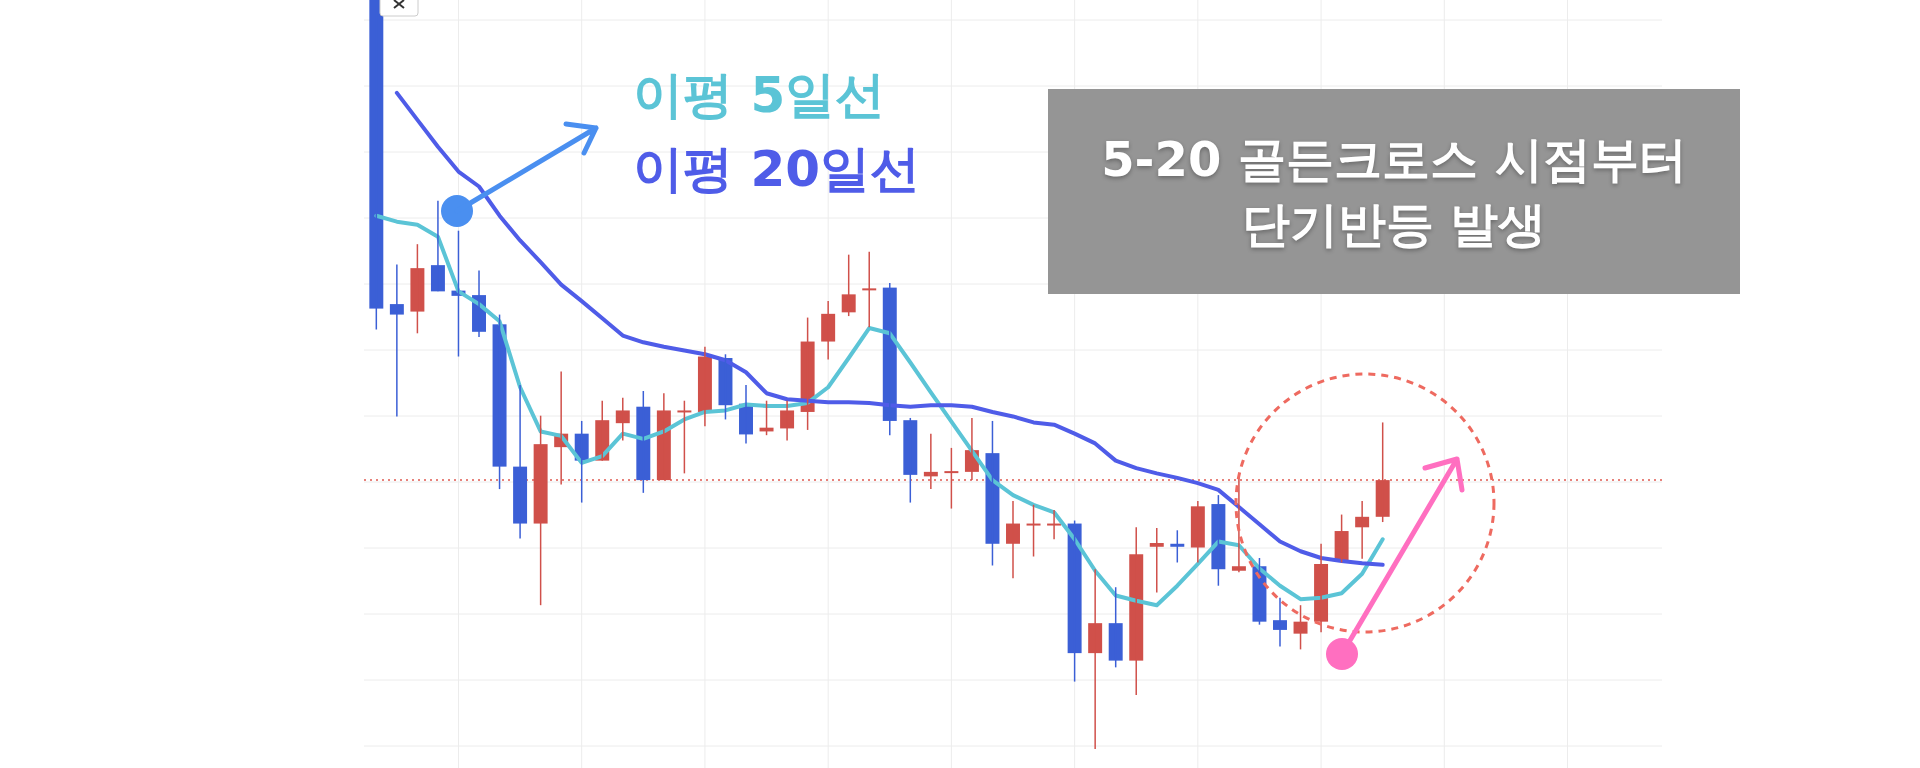 This screenshot has height=768, width=1920. Describe the element at coordinates (759, 95) in the screenshot. I see `text: 이평 5일선` at that location.